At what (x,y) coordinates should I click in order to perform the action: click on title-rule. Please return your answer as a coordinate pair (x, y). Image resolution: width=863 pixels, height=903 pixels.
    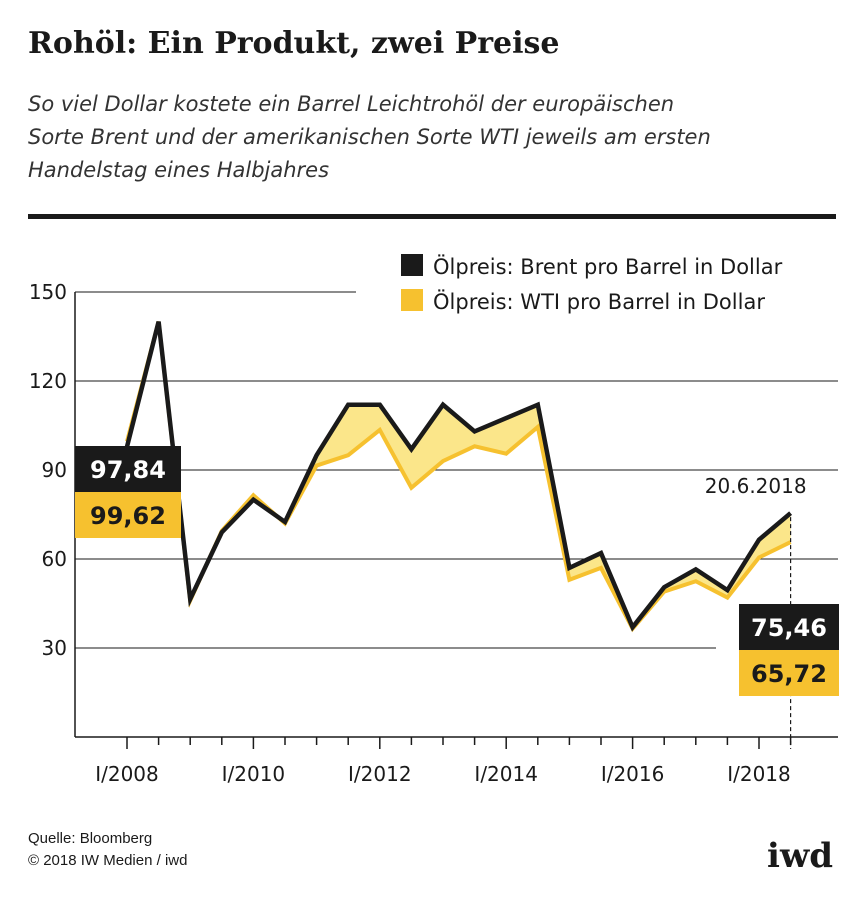
    Looking at the image, I should click on (432, 216).